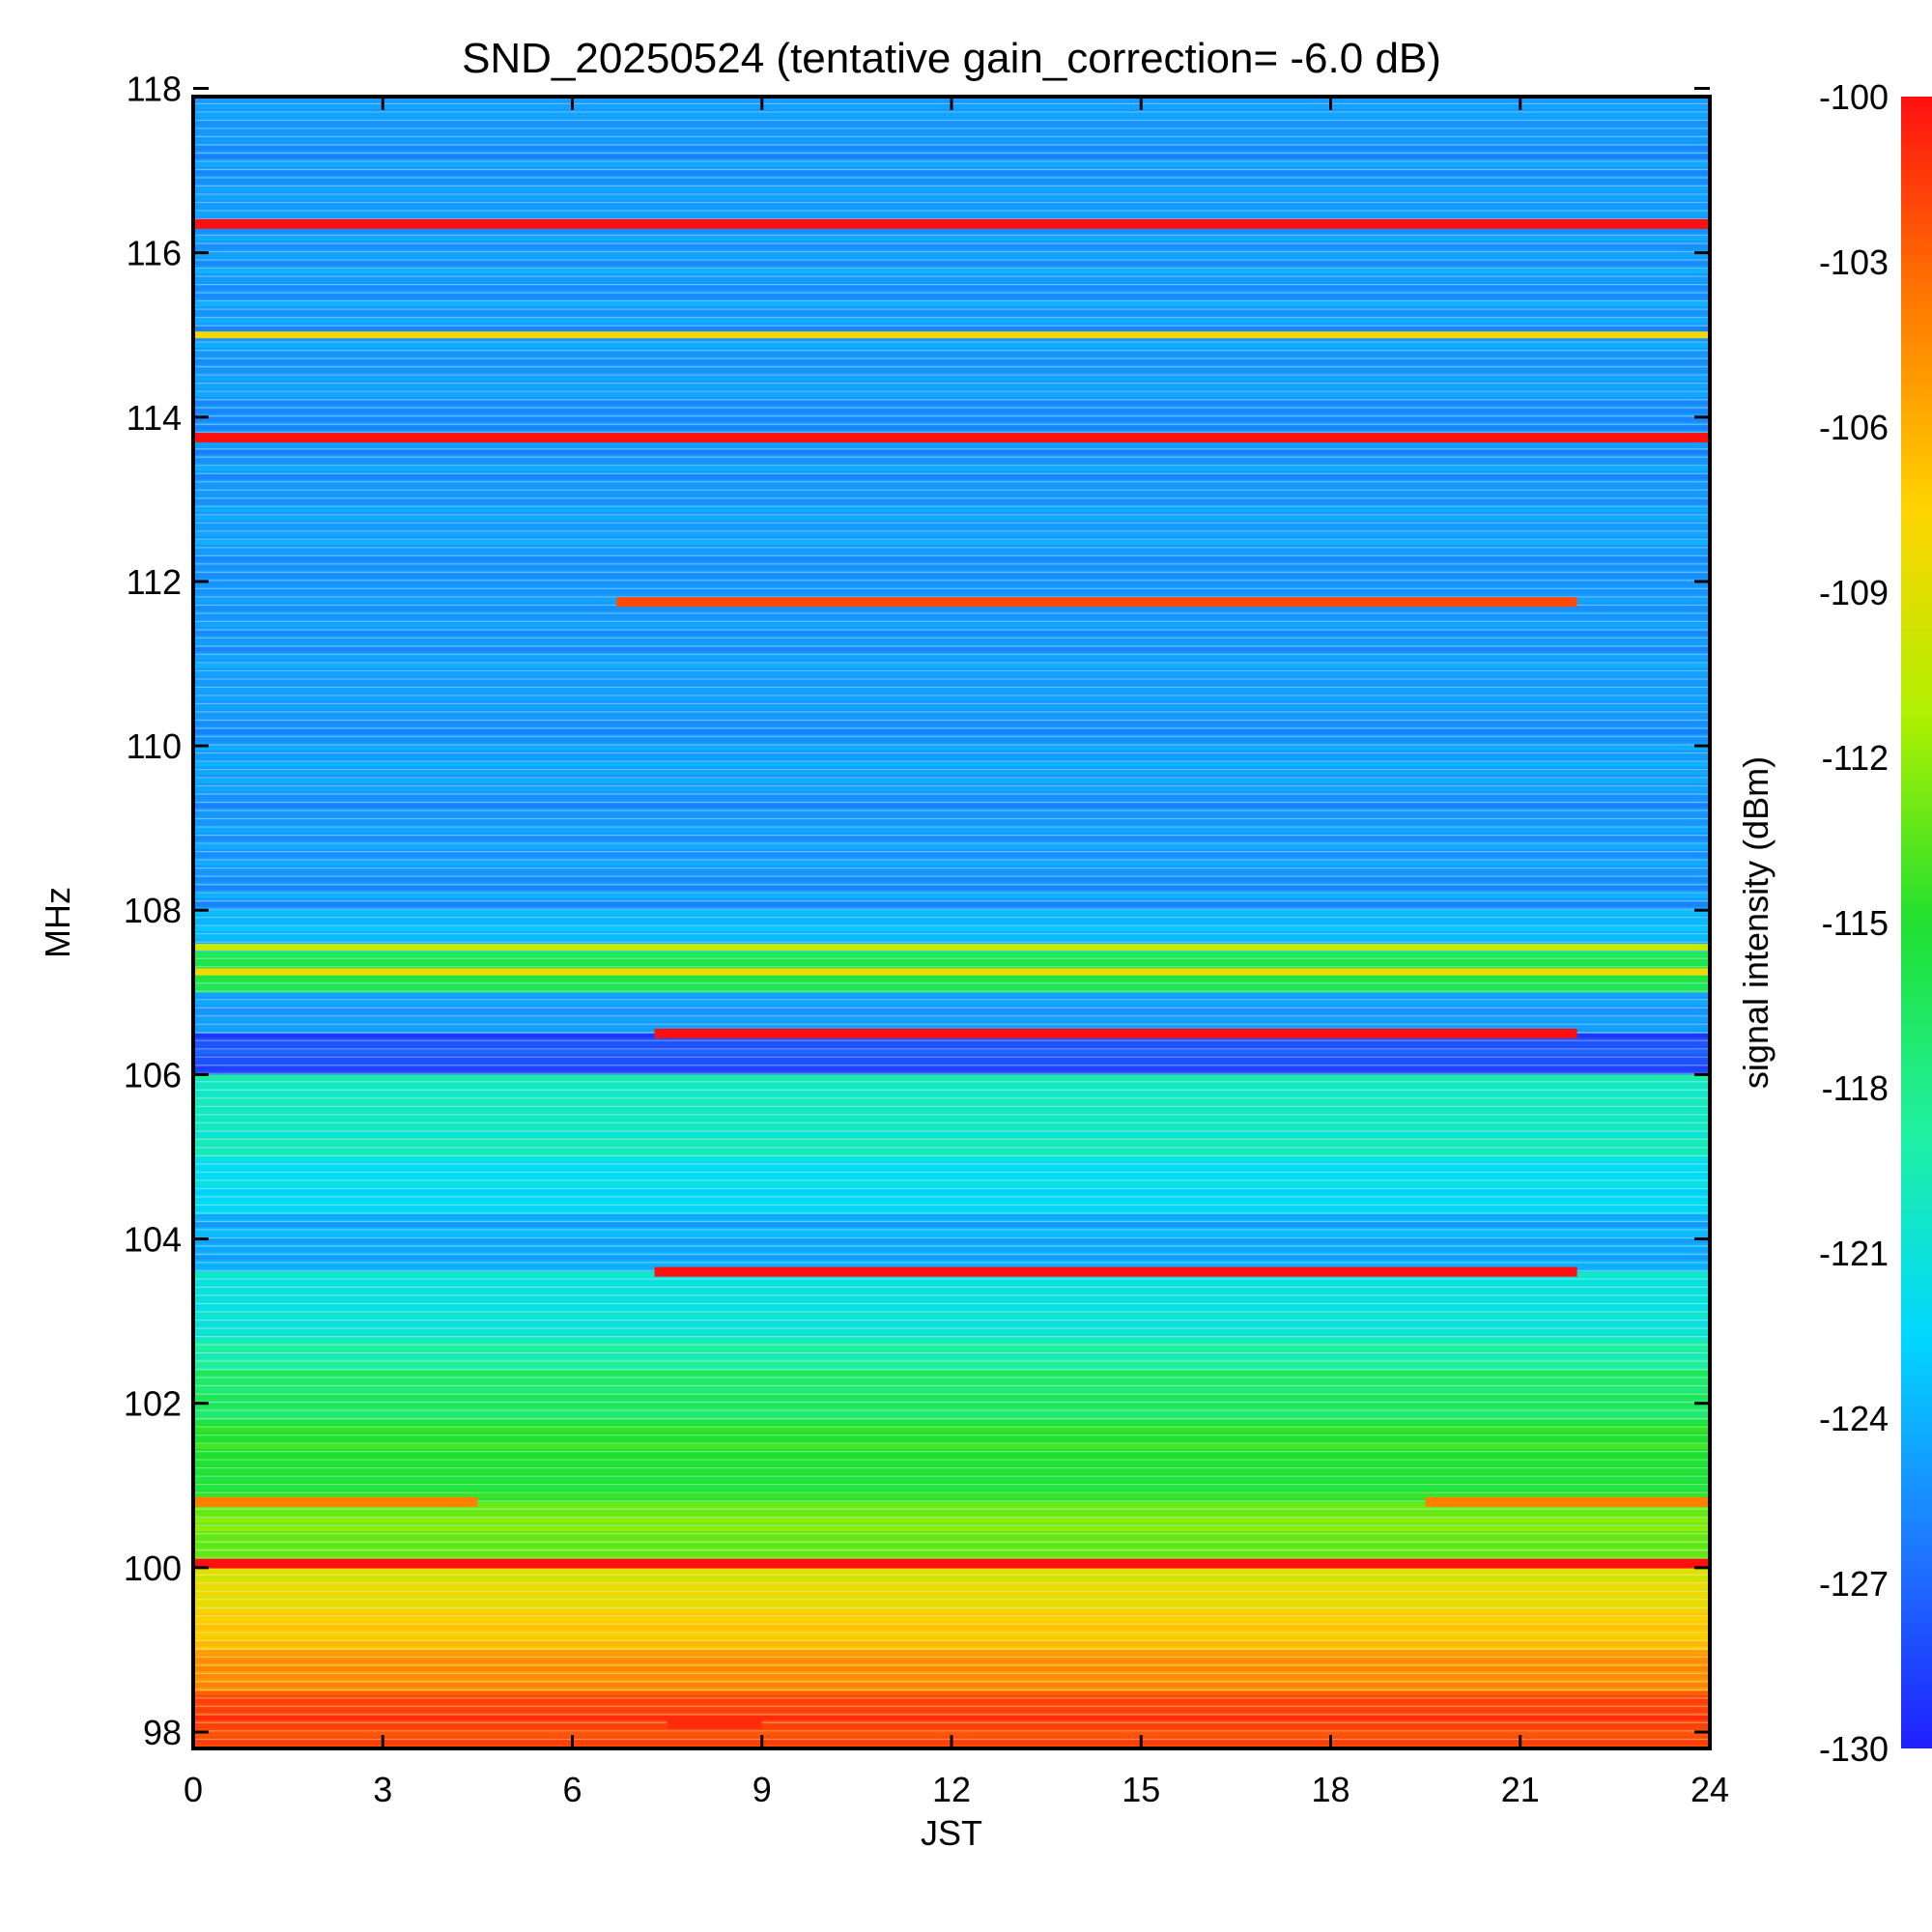 The image size is (1932, 1932). Describe the element at coordinates (762, 1789) in the screenshot. I see `x-tick-label: 9` at that location.